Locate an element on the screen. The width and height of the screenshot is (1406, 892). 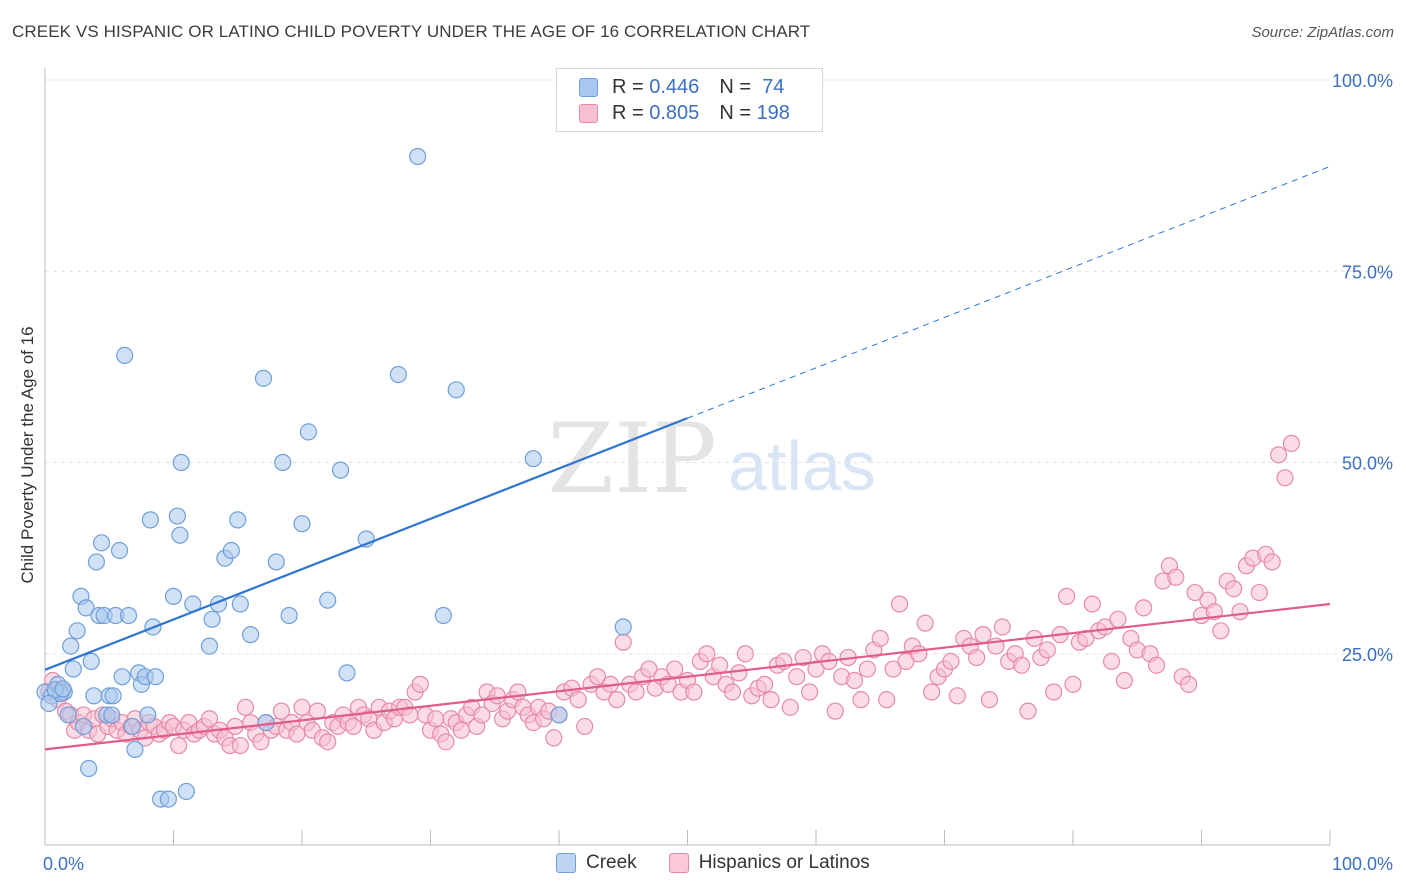
legend-row-hispanic: R = 0.805 N = 198 is located at coordinates (684, 113).